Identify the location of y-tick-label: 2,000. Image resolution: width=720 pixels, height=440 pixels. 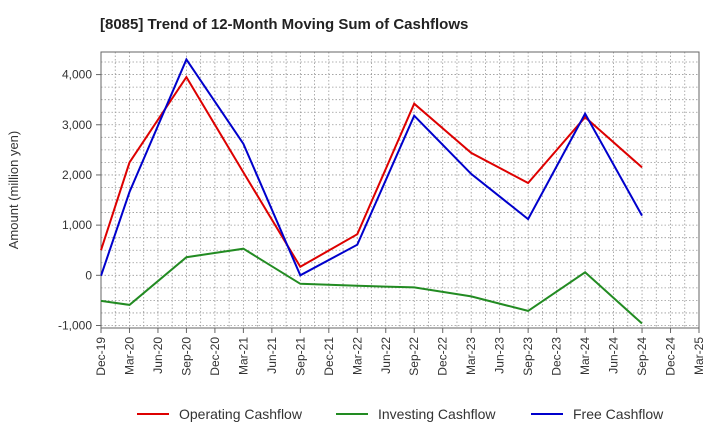
(77, 175).